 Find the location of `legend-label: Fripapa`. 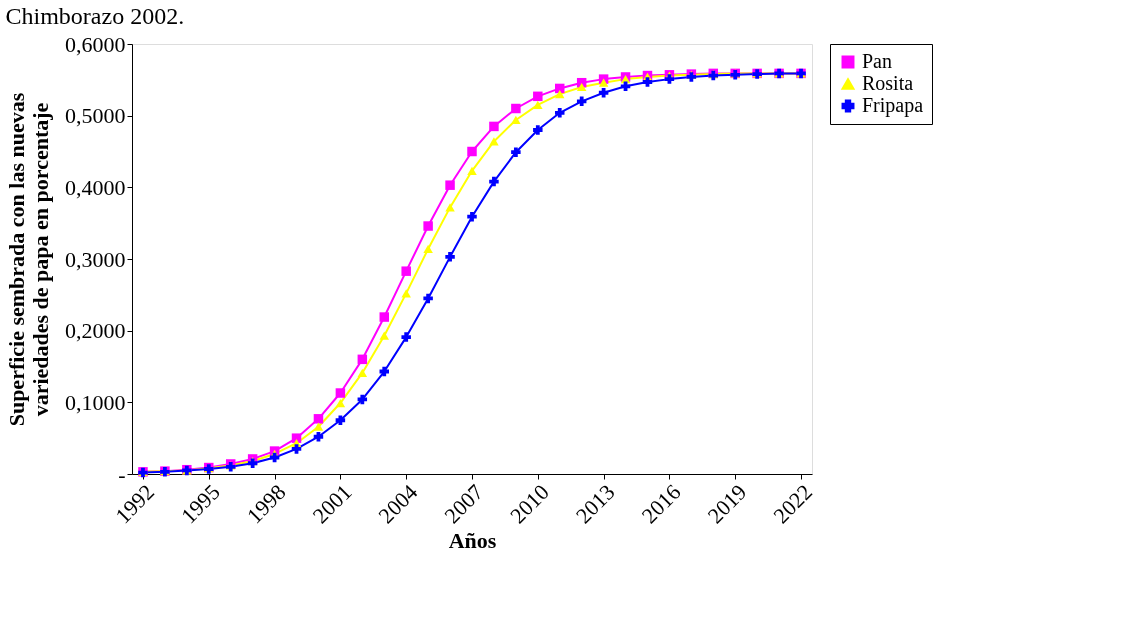

legend-label: Fripapa is located at coordinates (893, 105).